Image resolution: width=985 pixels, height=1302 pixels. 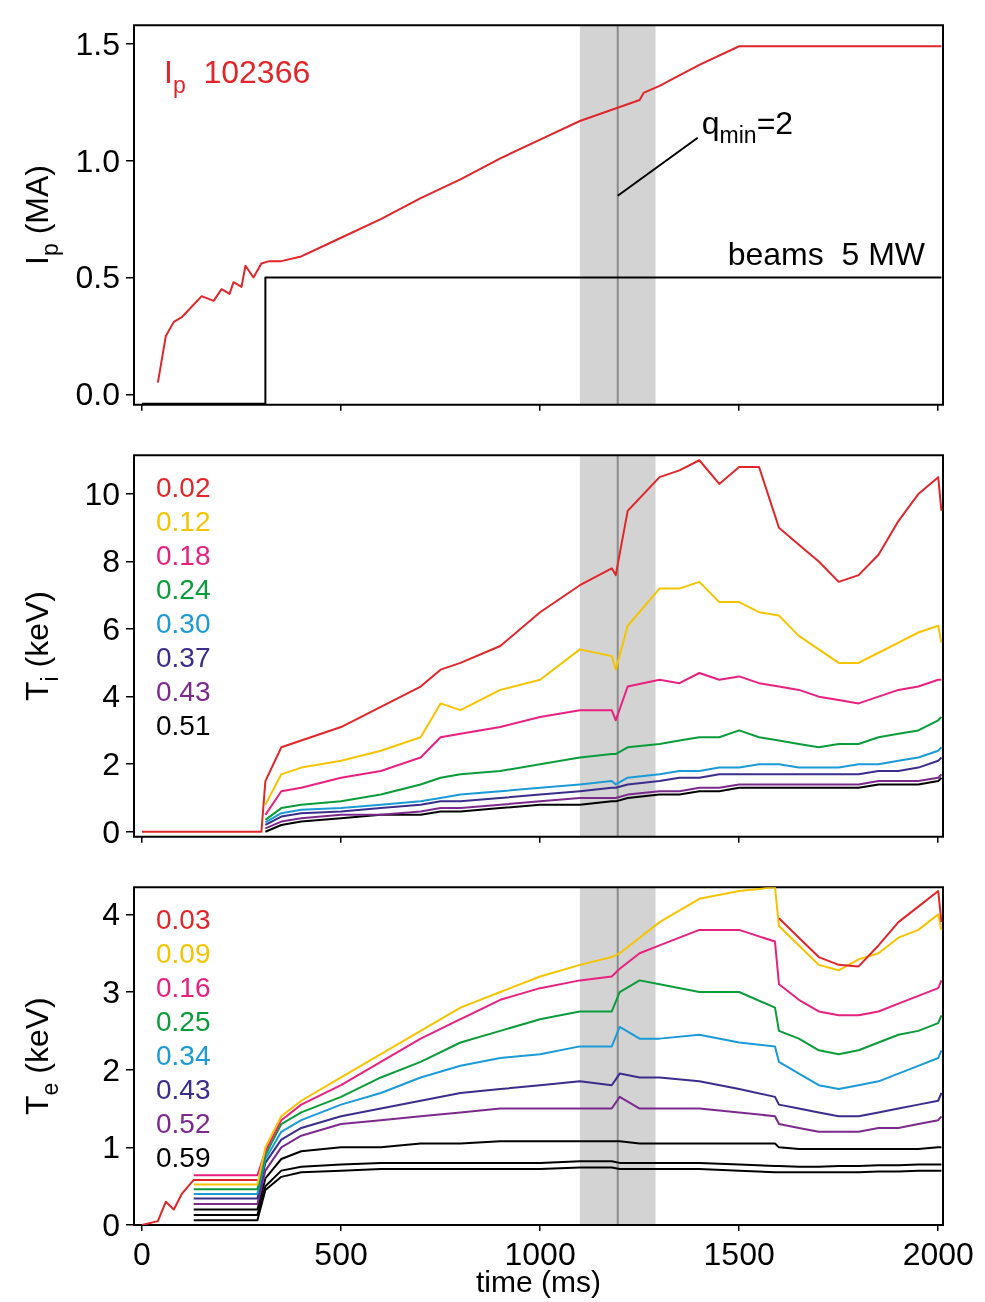 What do you see at coordinates (97, 277) in the screenshot?
I see `y-tick-label: 0.5` at bounding box center [97, 277].